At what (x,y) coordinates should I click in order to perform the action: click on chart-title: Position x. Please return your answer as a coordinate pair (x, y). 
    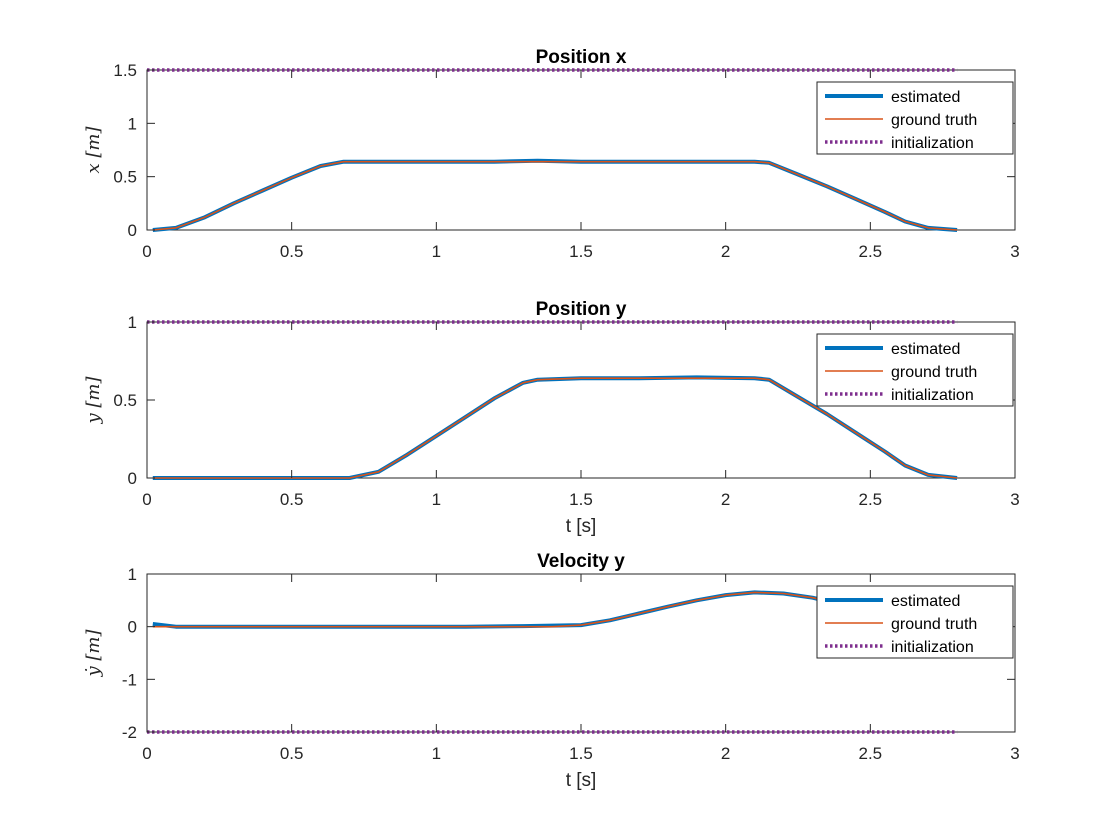
    Looking at the image, I should click on (581, 57).